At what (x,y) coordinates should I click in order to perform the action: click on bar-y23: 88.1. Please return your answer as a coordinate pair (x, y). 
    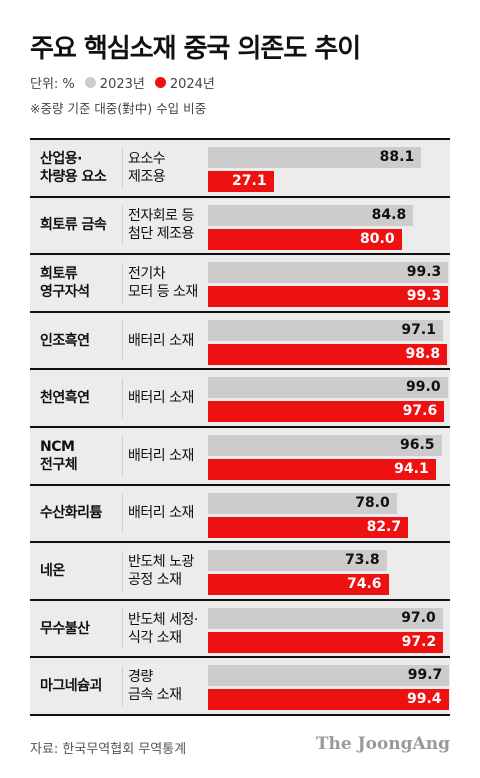
    Looking at the image, I should click on (315, 157).